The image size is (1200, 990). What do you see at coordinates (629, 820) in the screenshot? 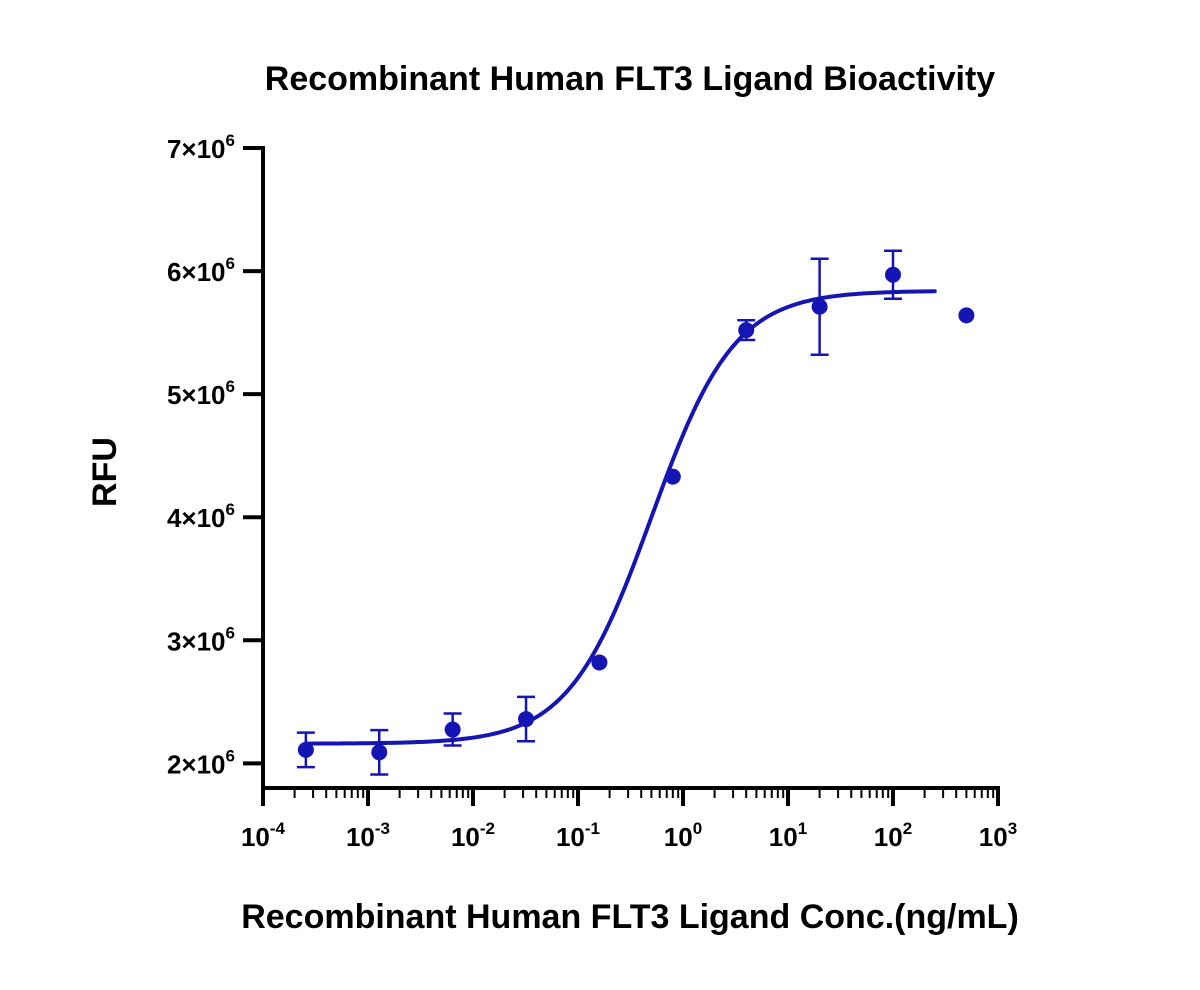
I see `x-axis-ticks: 10⁻⁴ 10⁻³ 10⁻² 10⁻¹ 10⁰ 10¹ 10² 10³` at bounding box center [629, 820].